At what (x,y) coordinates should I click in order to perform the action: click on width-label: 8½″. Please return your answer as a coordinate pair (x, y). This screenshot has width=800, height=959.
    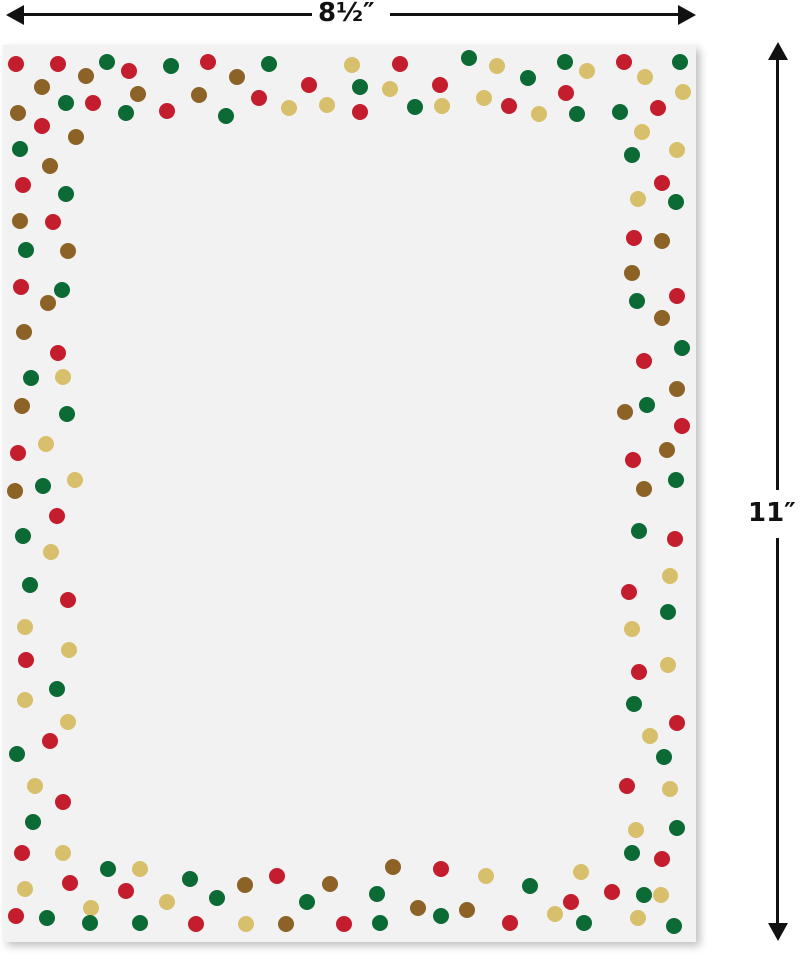
    Looking at the image, I should click on (346, 14).